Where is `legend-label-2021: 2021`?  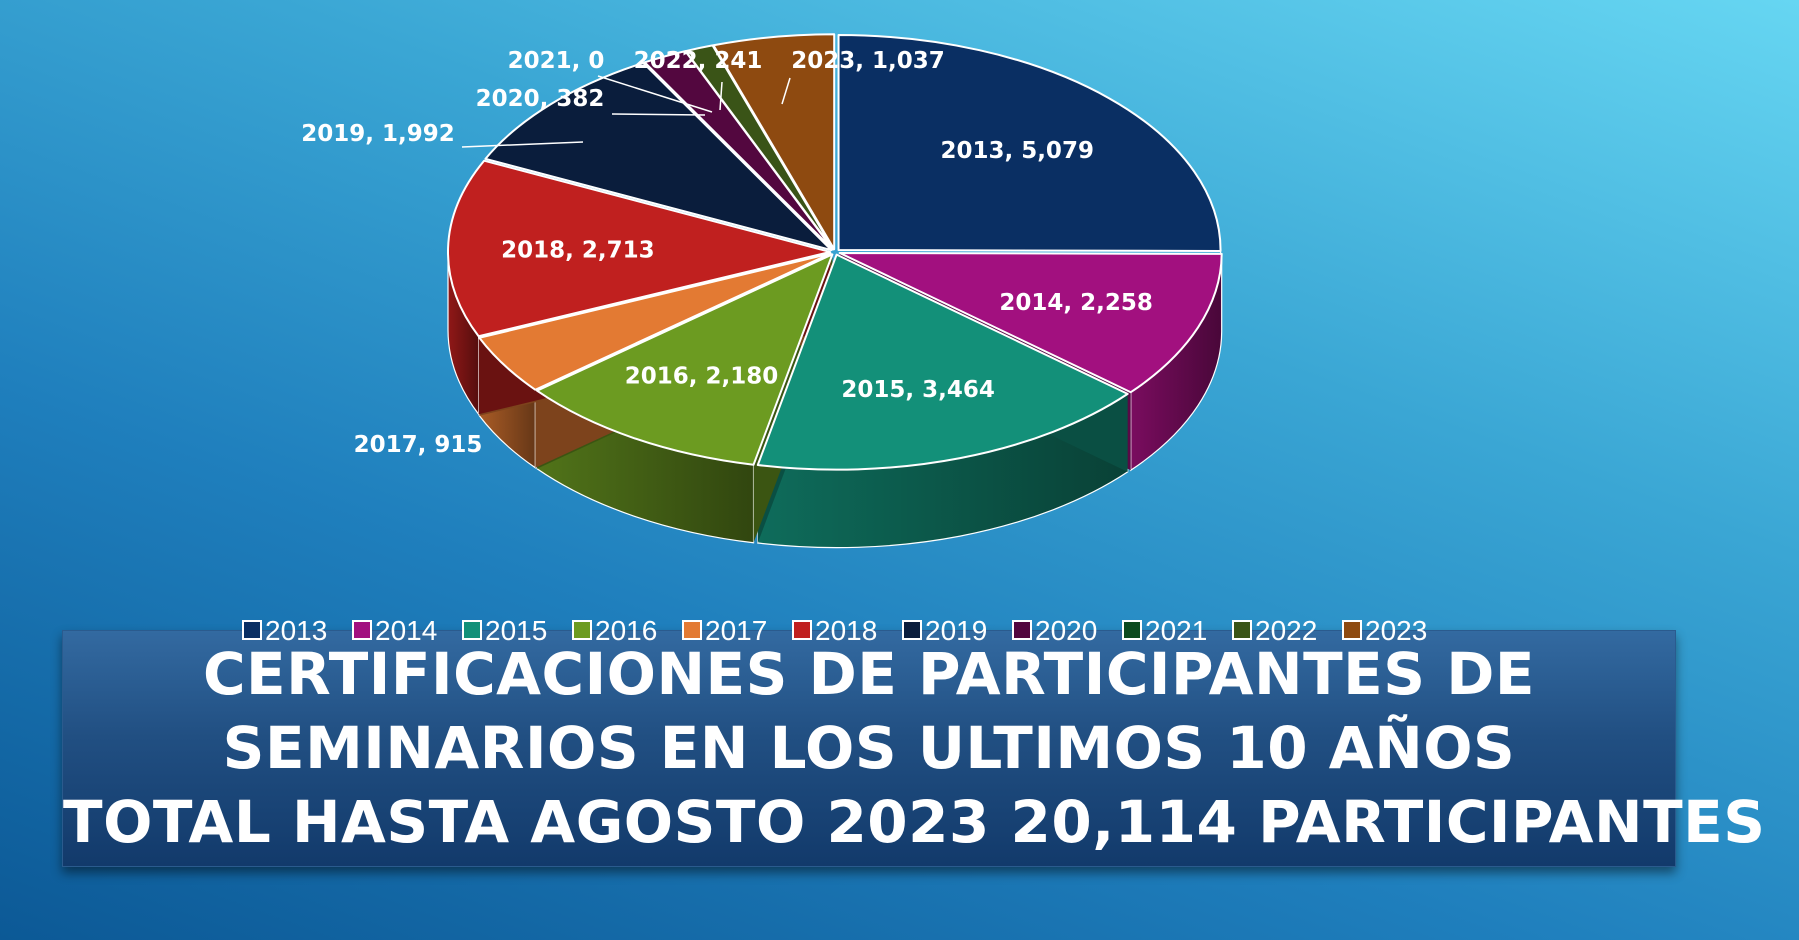 legend-label-2021: 2021 is located at coordinates (1176, 630).